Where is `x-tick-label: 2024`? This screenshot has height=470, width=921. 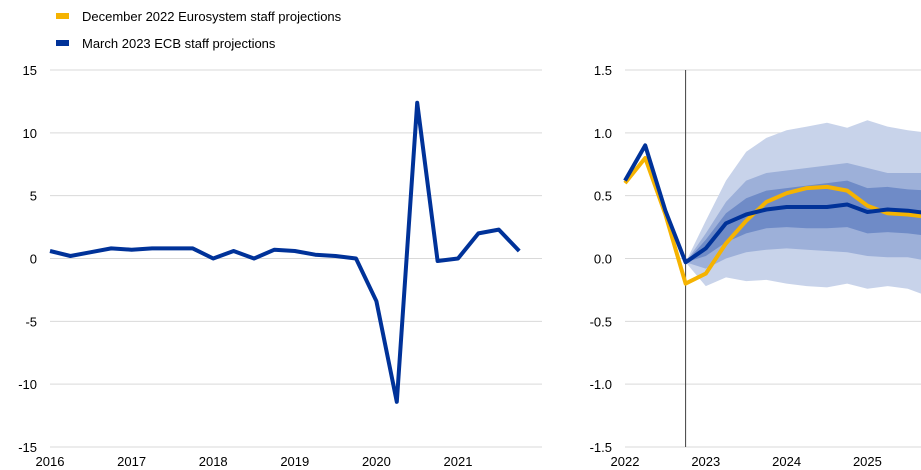
x-tick-label: 2024 is located at coordinates (786, 461).